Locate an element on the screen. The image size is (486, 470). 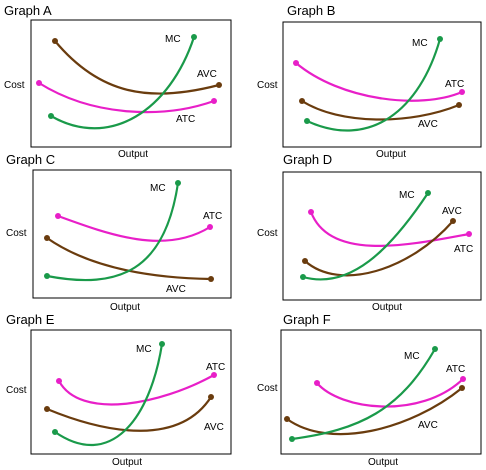
graph-b-title: Graph B is located at coordinates (311, 10).